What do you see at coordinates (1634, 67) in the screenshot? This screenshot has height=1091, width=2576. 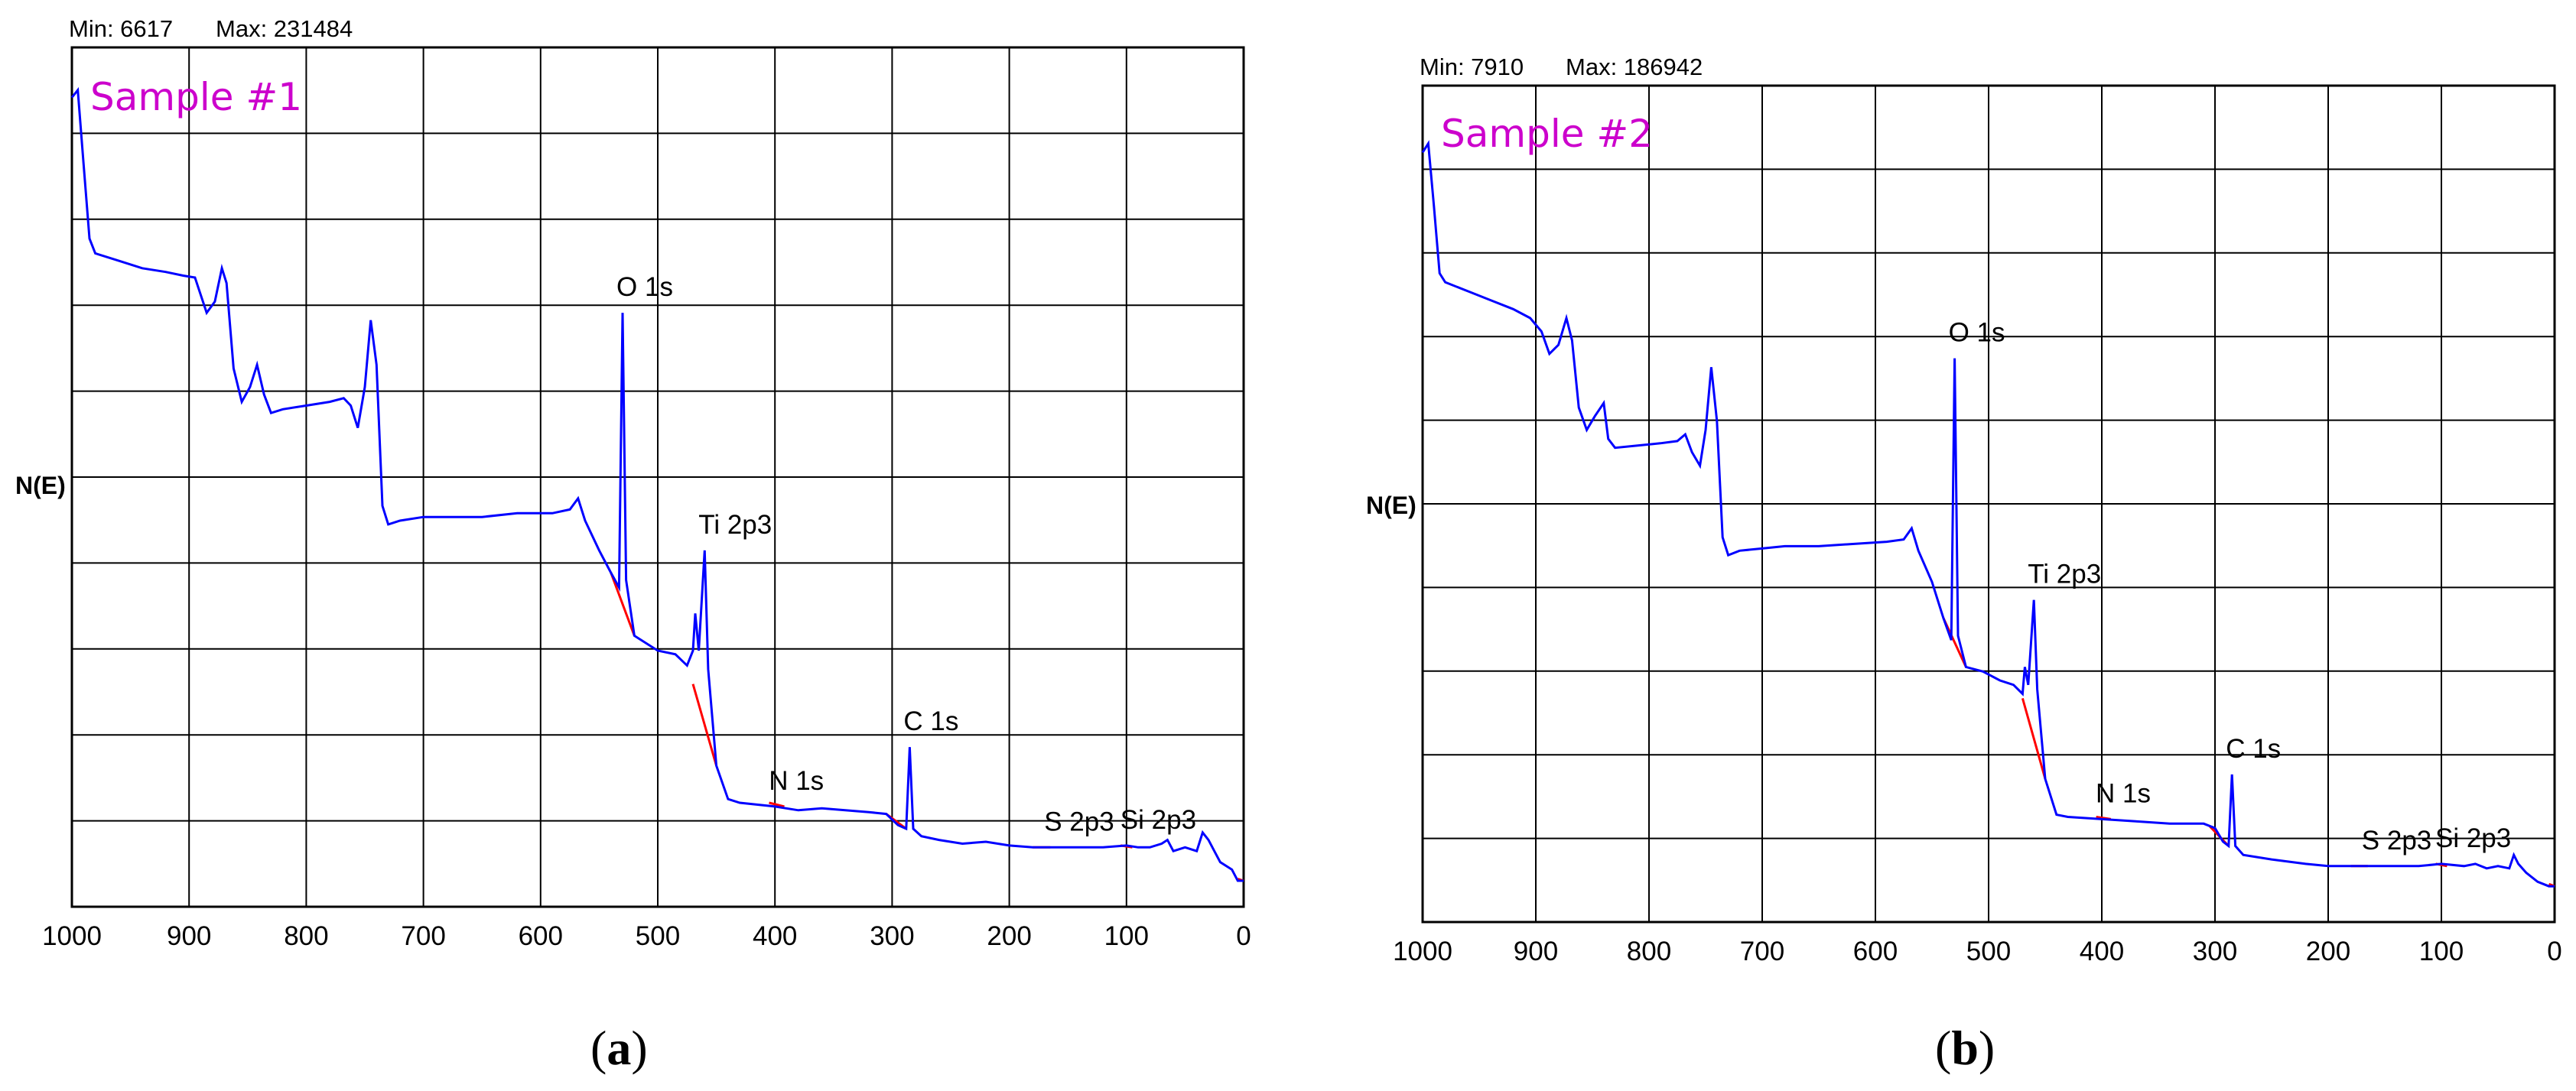 I see `max-label: Max: 186942` at bounding box center [1634, 67].